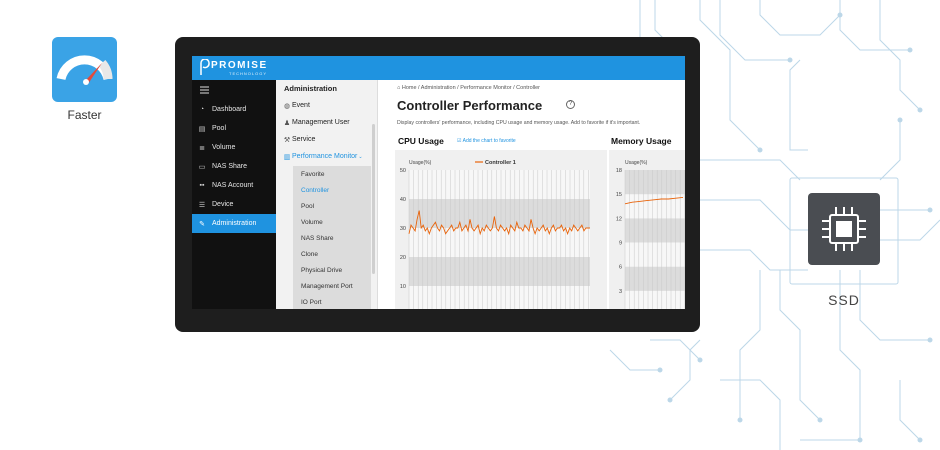 The image size is (940, 450). What do you see at coordinates (239, 65) in the screenshot?
I see `brand-name: PROMISE` at bounding box center [239, 65].